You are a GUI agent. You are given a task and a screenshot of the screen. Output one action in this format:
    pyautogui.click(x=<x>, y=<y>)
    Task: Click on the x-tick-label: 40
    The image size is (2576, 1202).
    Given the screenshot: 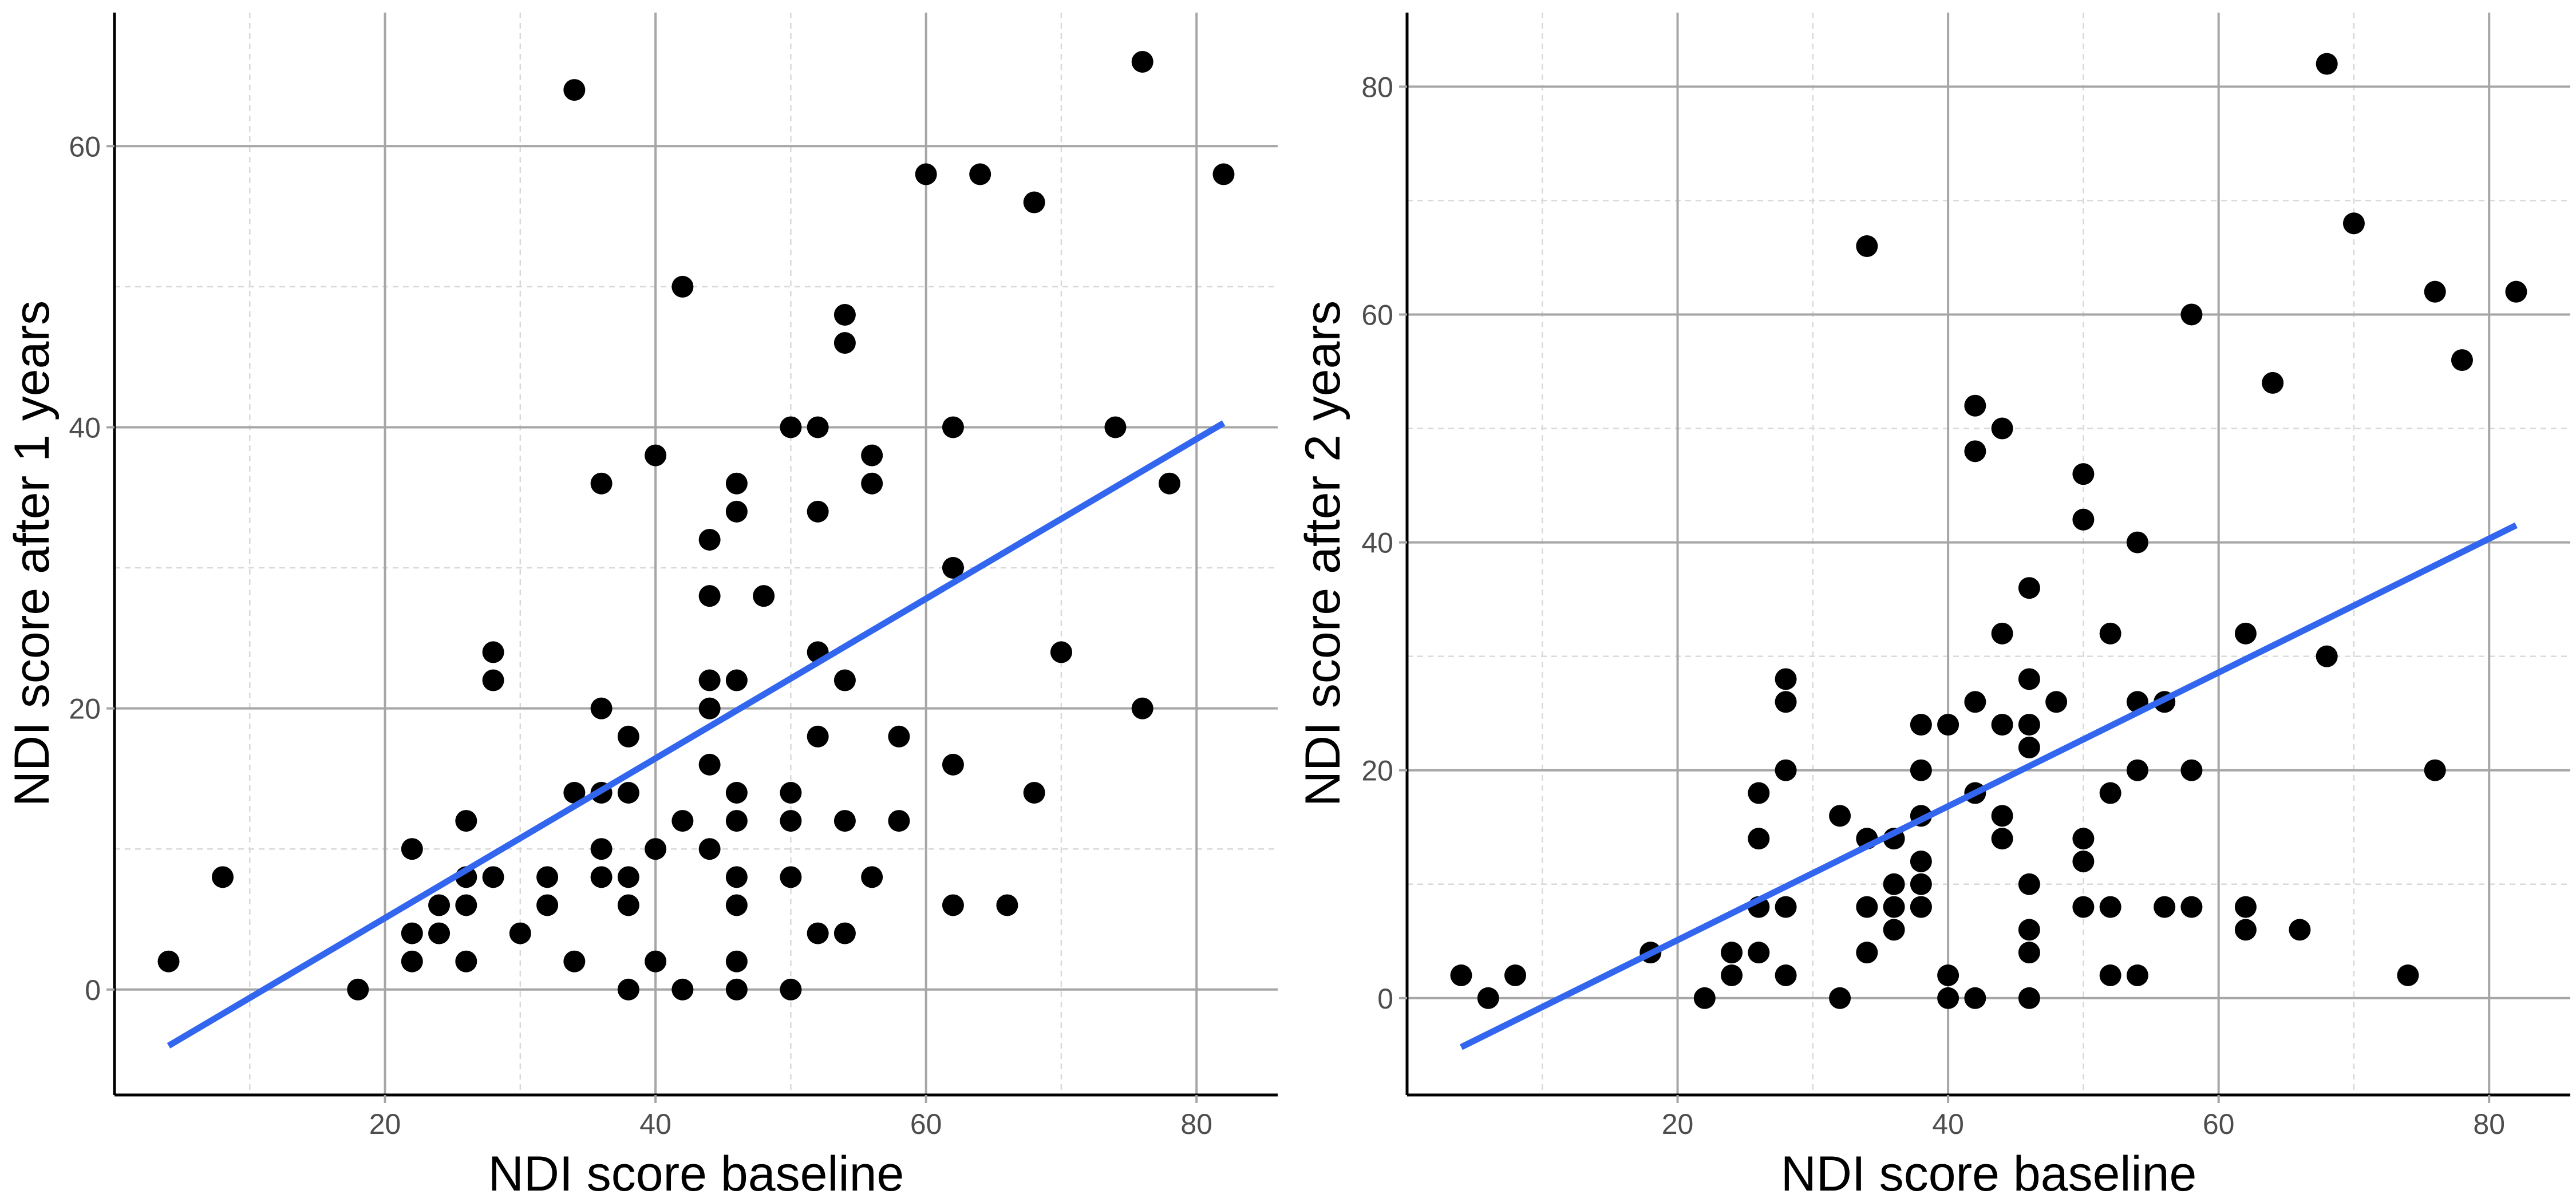 What is the action you would take?
    pyautogui.click(x=1948, y=1124)
    